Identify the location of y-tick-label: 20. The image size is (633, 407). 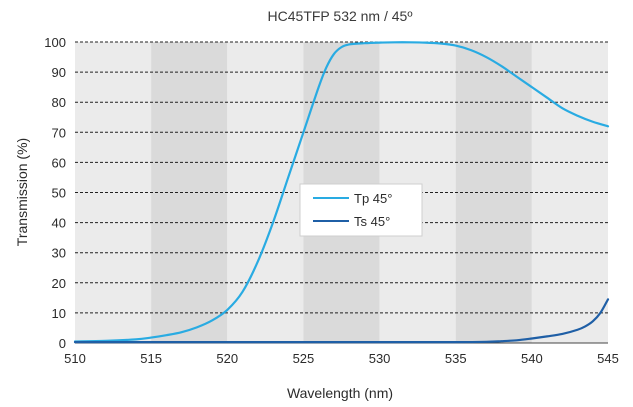
(59, 283).